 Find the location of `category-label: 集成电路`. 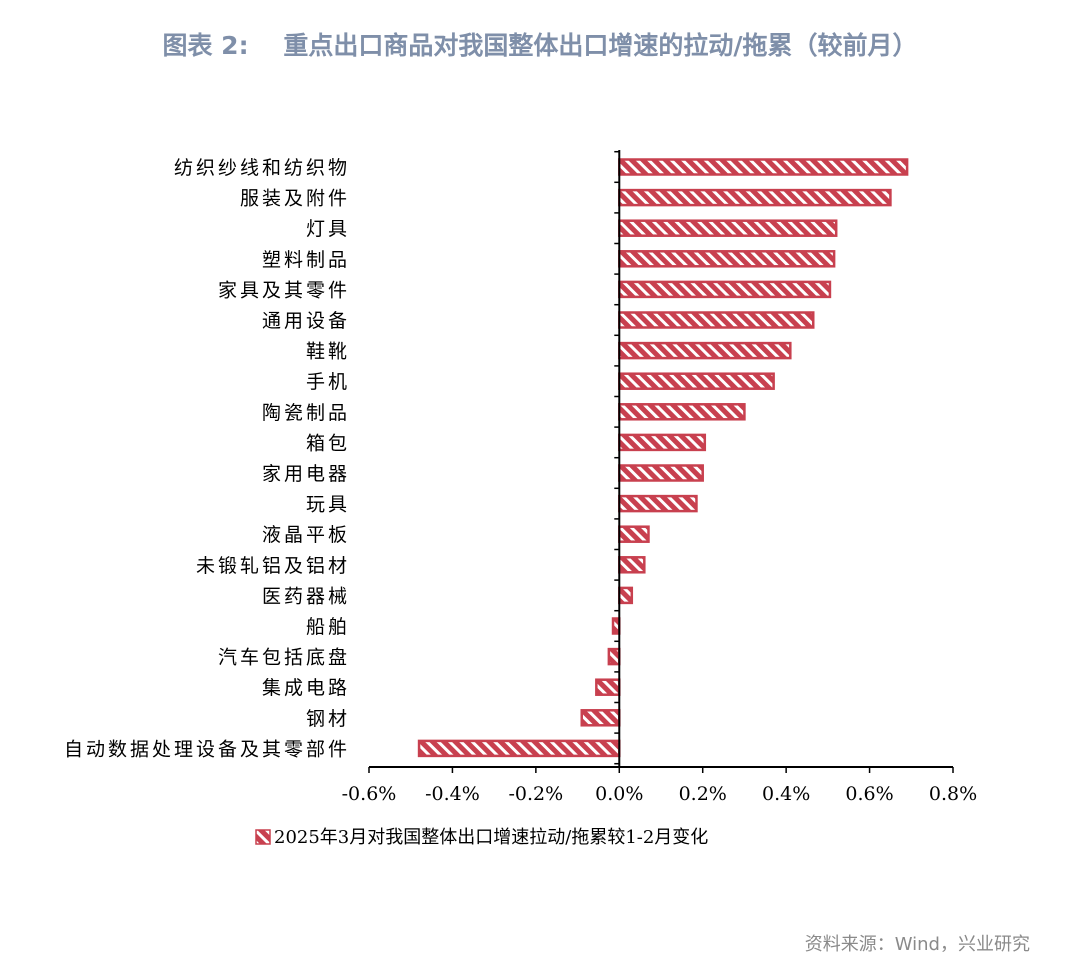

category-label: 集成电路 is located at coordinates (306, 688).